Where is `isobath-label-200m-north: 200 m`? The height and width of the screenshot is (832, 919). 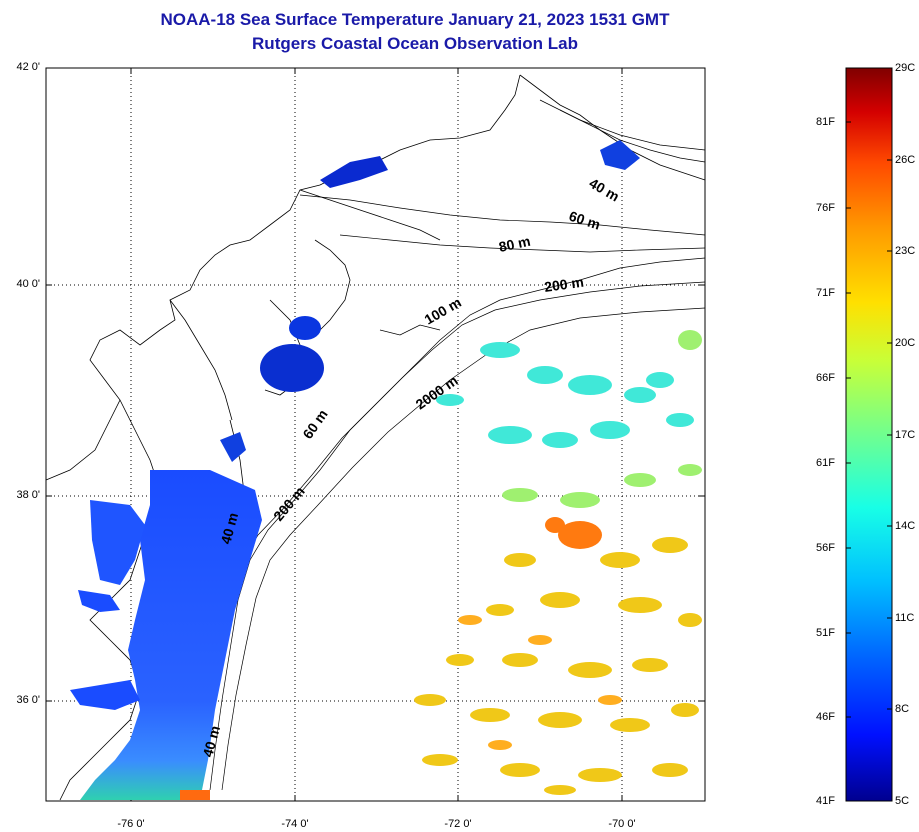 isobath-label-200m-north: 200 m is located at coordinates (564, 284).